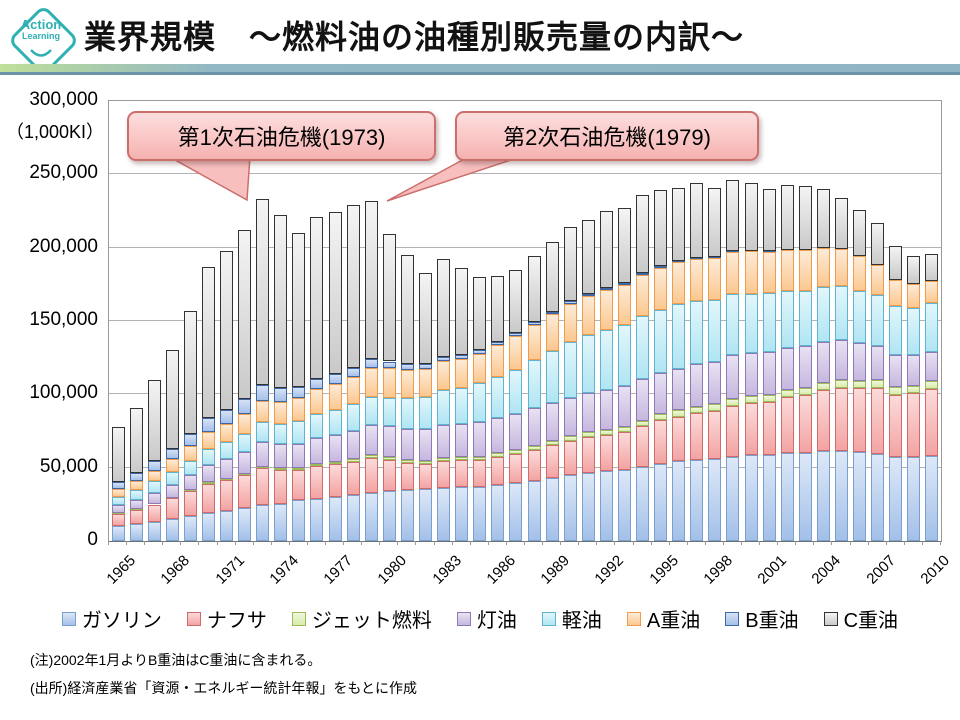 The width and height of the screenshot is (960, 720). I want to click on gridline, so click(525, 174).